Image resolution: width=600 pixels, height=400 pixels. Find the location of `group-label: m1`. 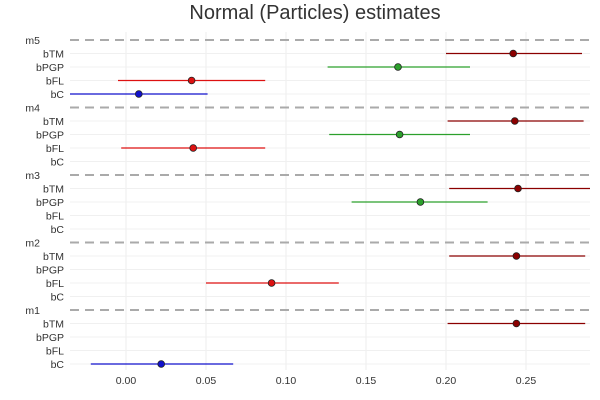

group-label: m1 is located at coordinates (32, 311).